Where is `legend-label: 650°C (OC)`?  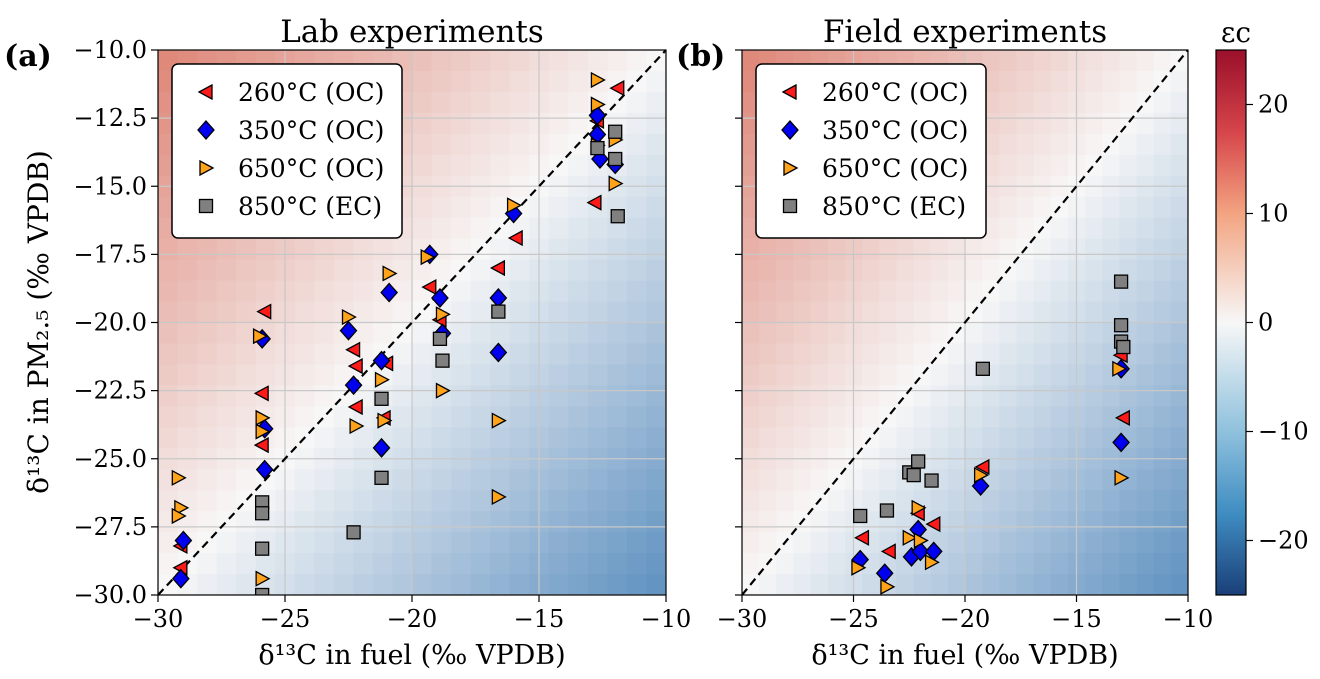
legend-label: 650°C (OC) is located at coordinates (311, 168).